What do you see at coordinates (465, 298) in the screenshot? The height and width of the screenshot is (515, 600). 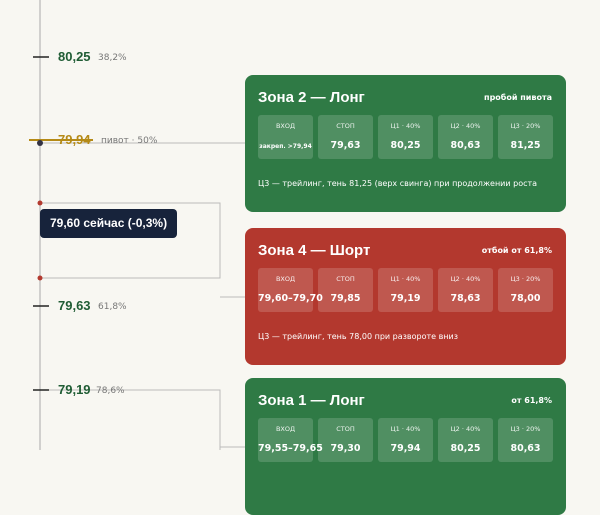 I see `param-value: 78,63` at bounding box center [465, 298].